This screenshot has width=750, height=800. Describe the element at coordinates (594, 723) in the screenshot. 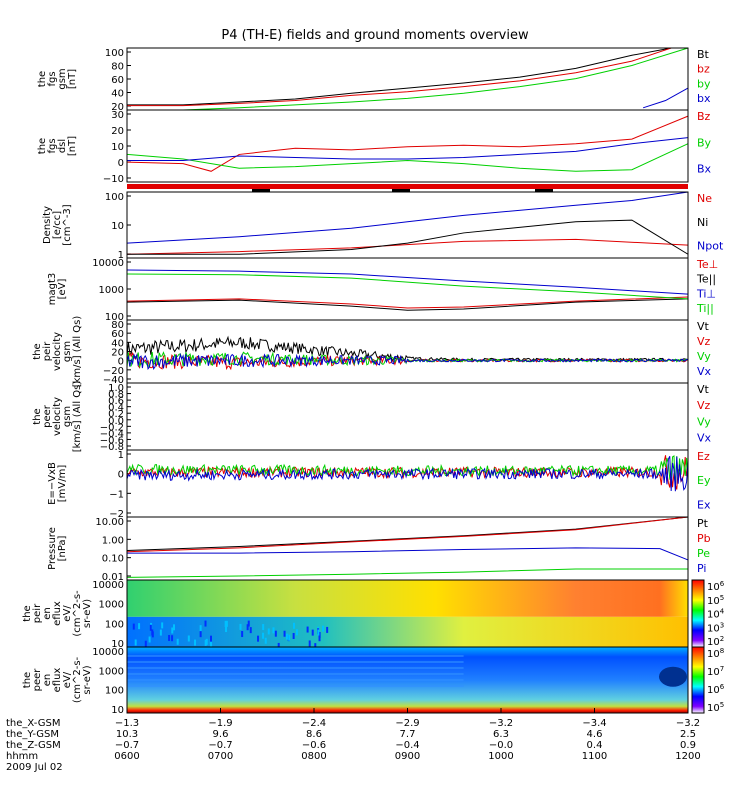

I see `x-tick-label: −3.4` at that location.